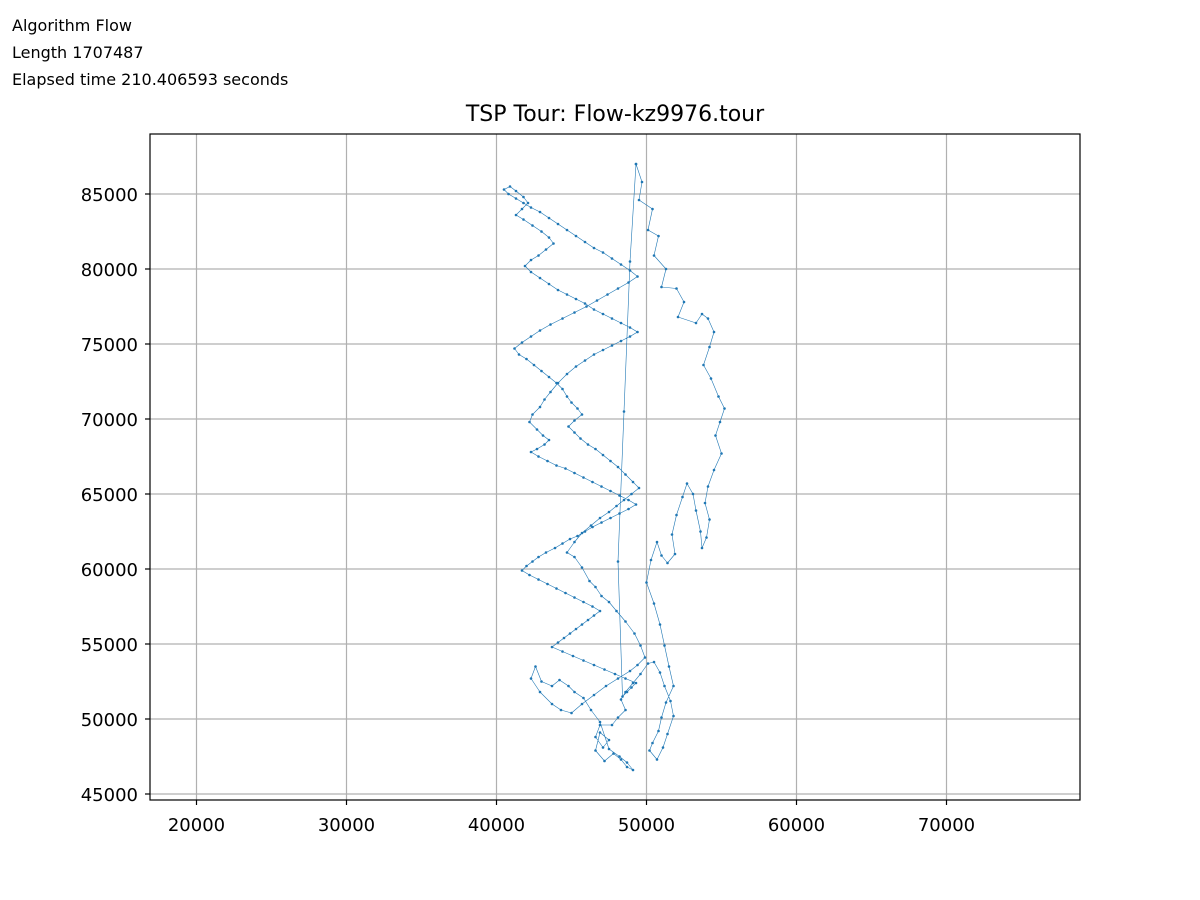 This screenshot has height=900, width=1200. What do you see at coordinates (796, 825) in the screenshot?
I see `x-tick-label: 60000` at bounding box center [796, 825].